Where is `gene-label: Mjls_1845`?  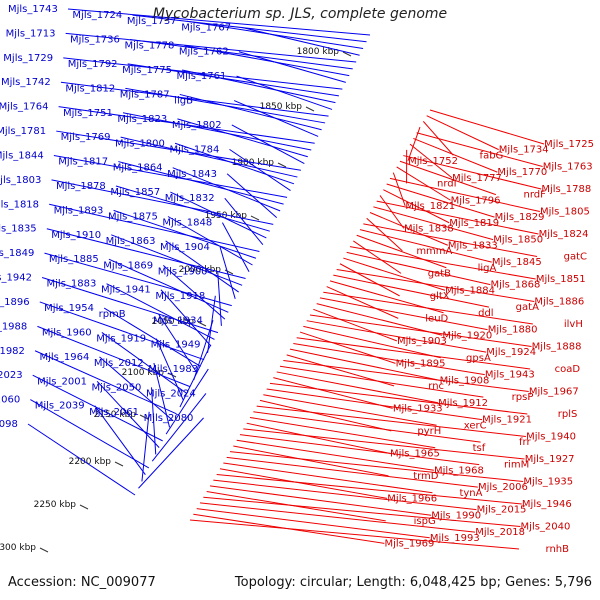
gene-label: Mjls_1845 is located at coordinates (517, 262).